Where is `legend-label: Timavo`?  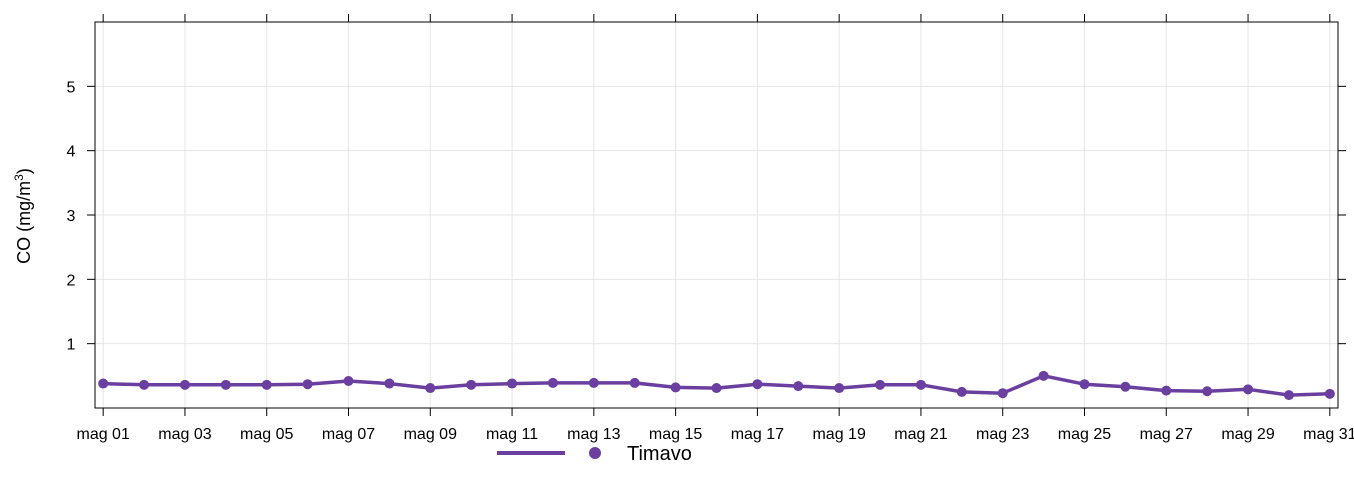 legend-label: Timavo is located at coordinates (659, 454).